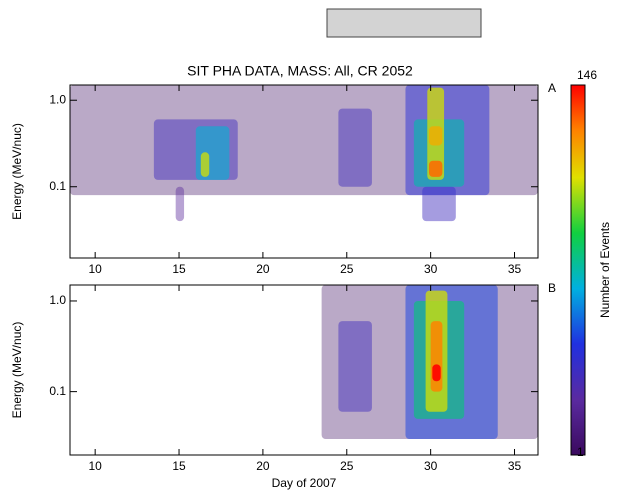  What do you see at coordinates (578, 270) in the screenshot?
I see `colorbar` at bounding box center [578, 270].